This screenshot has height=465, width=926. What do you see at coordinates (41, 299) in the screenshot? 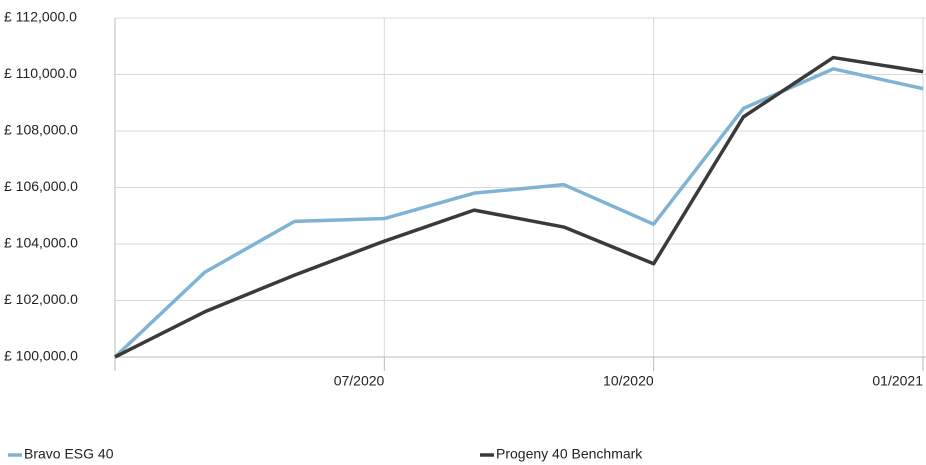
I see `y-tick-label: £ 102,000.0` at bounding box center [41, 299].